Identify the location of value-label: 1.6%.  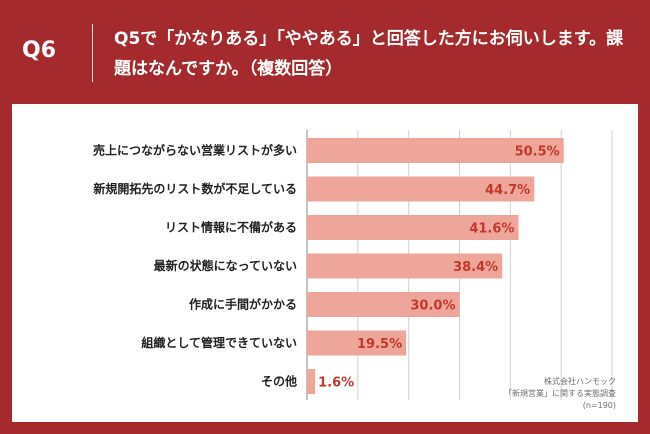
(336, 383).